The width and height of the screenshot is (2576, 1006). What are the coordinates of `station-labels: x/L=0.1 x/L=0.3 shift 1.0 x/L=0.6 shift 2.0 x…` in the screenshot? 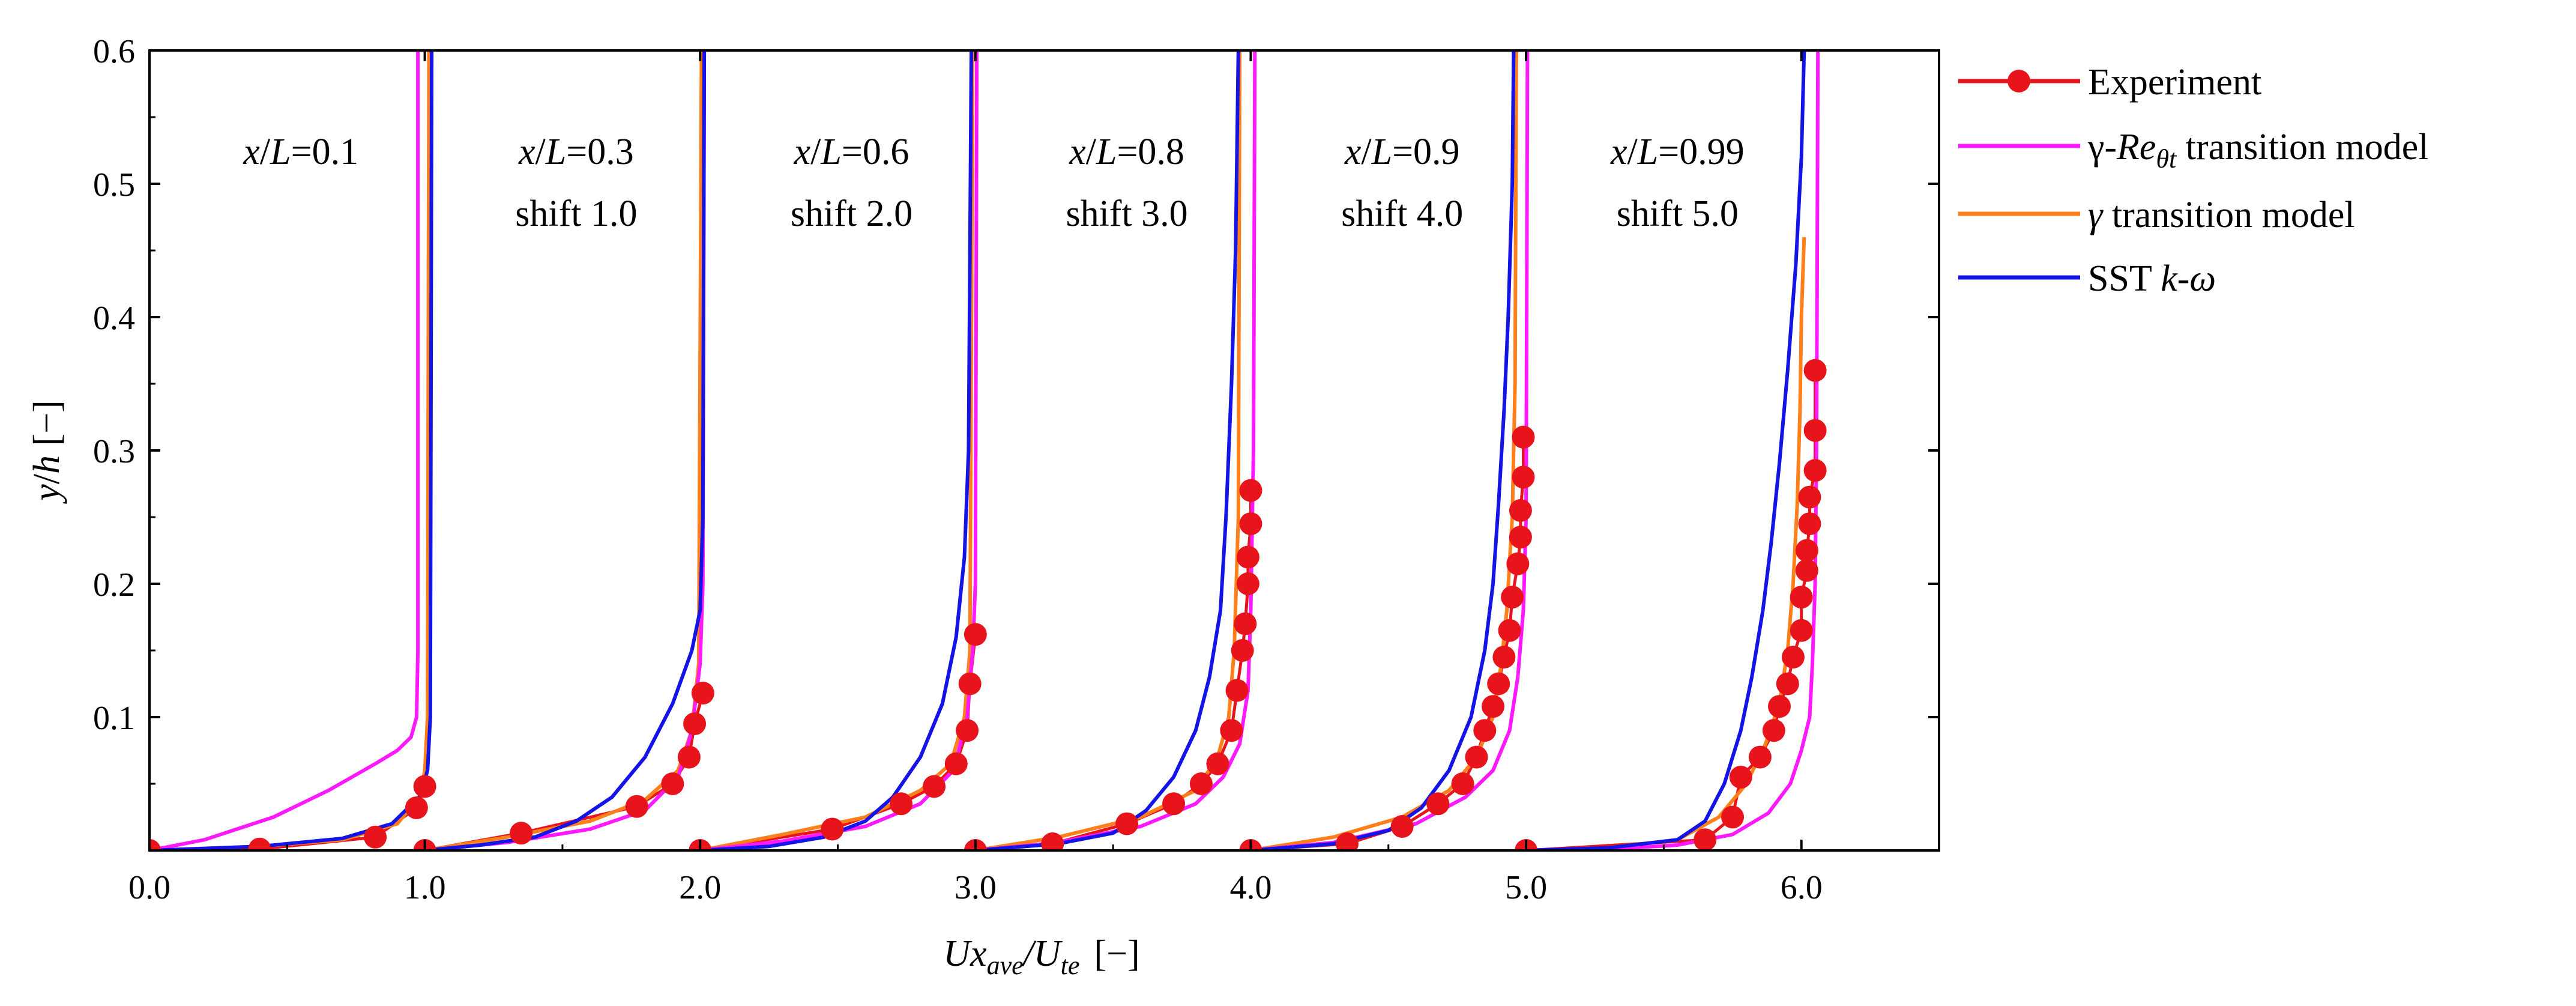 It's located at (993, 183).